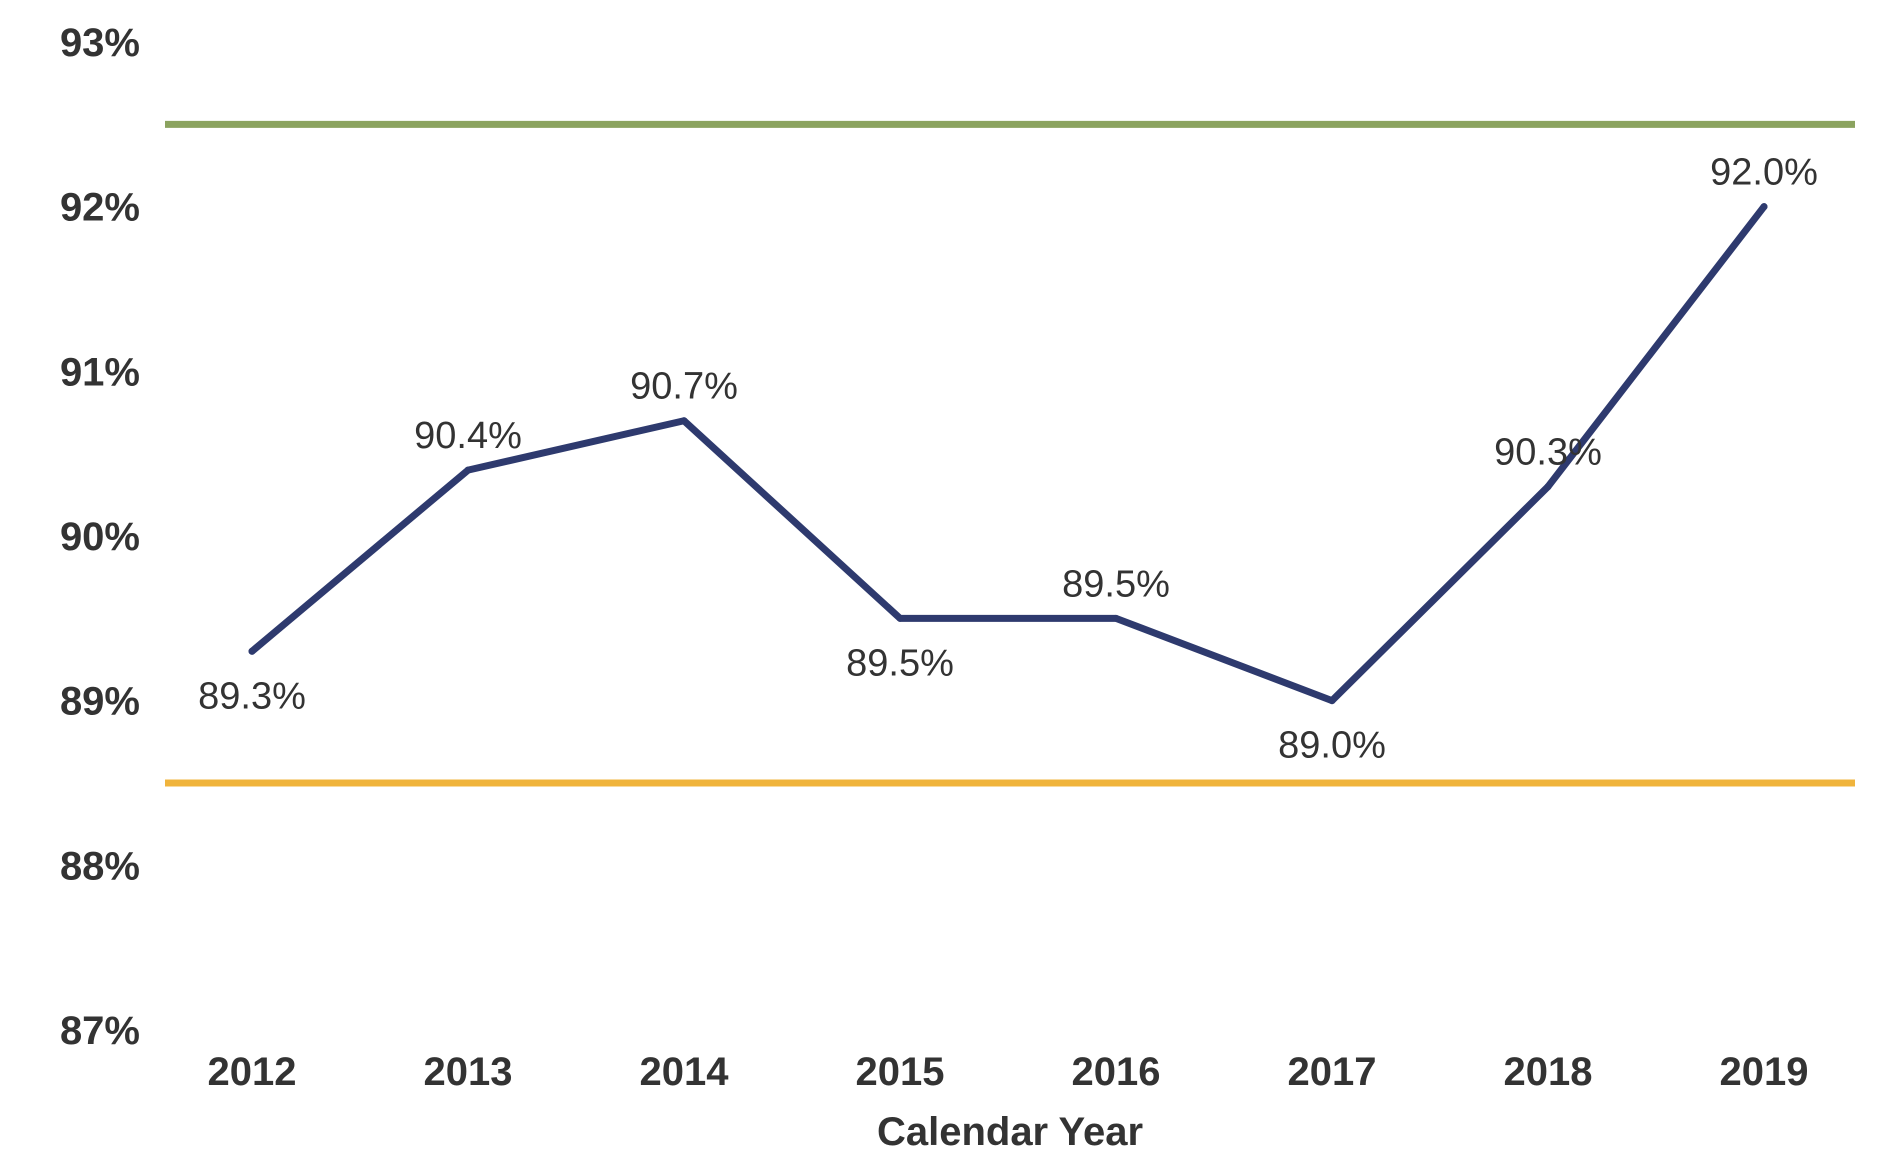 The image size is (1902, 1160). I want to click on x-tick-label: 2016, so click(1116, 1072).